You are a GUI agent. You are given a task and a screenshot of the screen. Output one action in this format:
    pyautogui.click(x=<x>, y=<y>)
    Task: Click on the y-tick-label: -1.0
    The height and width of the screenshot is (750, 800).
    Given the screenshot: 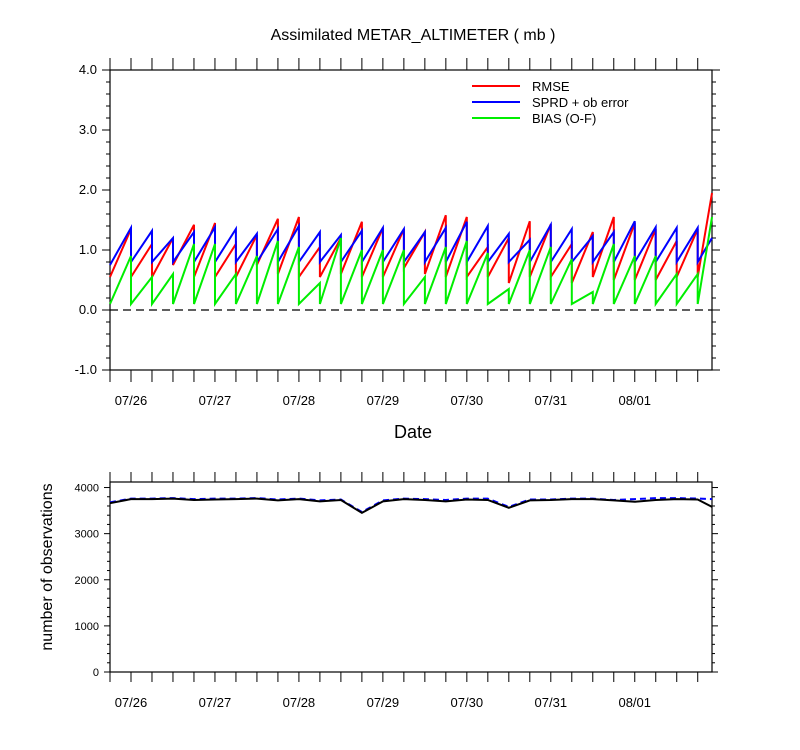 What is the action you would take?
    pyautogui.click(x=86, y=369)
    